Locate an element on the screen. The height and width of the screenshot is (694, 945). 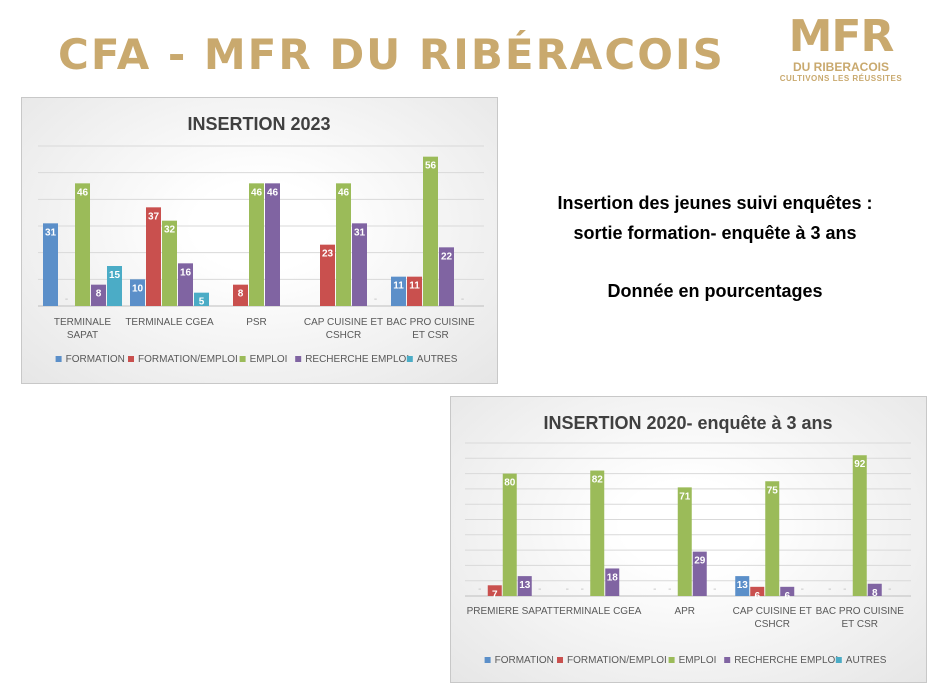
category-label: APR is located at coordinates (684, 611).